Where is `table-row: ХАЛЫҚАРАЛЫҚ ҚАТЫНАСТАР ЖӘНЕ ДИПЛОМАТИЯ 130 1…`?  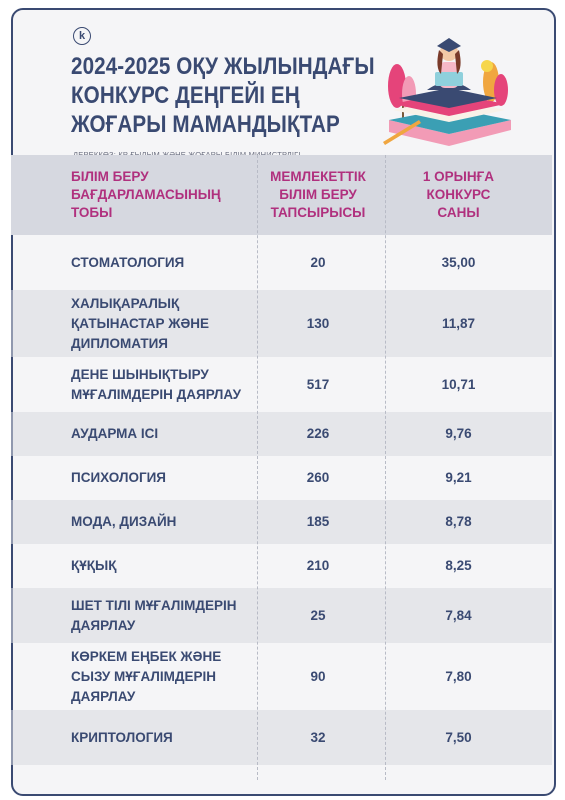
table-row: ХАЛЫҚАРАЛЫҚ ҚАТЫНАСТАР ЖӘНЕ ДИПЛОМАТИЯ 130 1… is located at coordinates (281, 323).